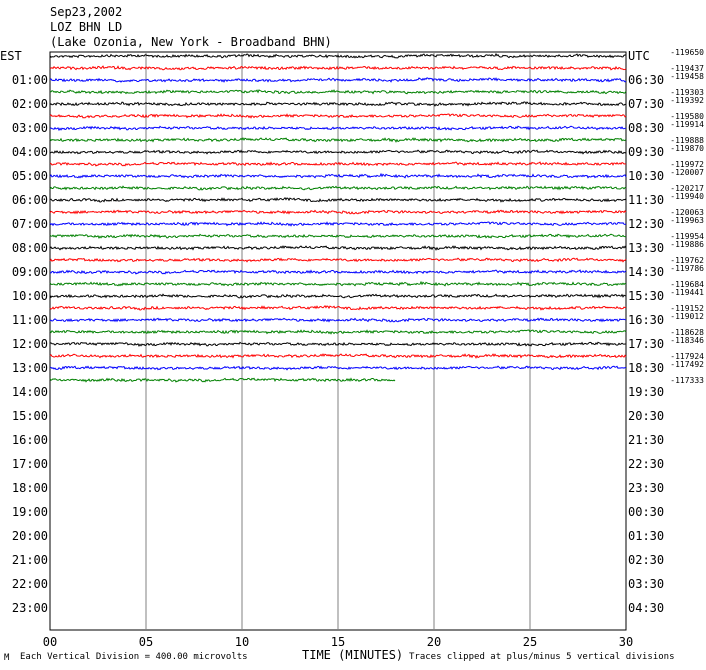 The image size is (706, 670). What do you see at coordinates (30, 344) in the screenshot?
I see `left-label: 12:00` at bounding box center [30, 344].